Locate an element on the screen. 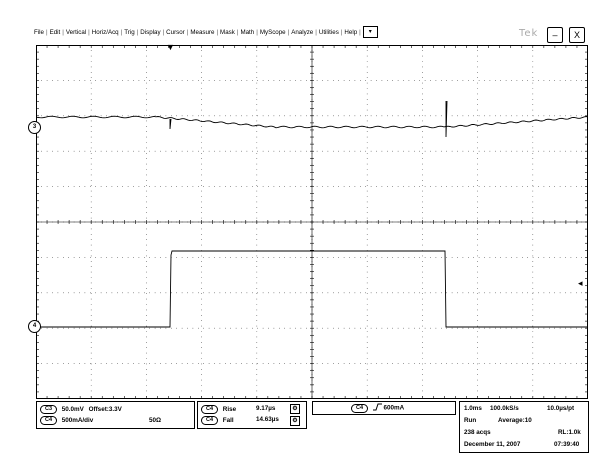 The width and height of the screenshot is (590, 454). menu-item-mask: Mask is located at coordinates (227, 32).